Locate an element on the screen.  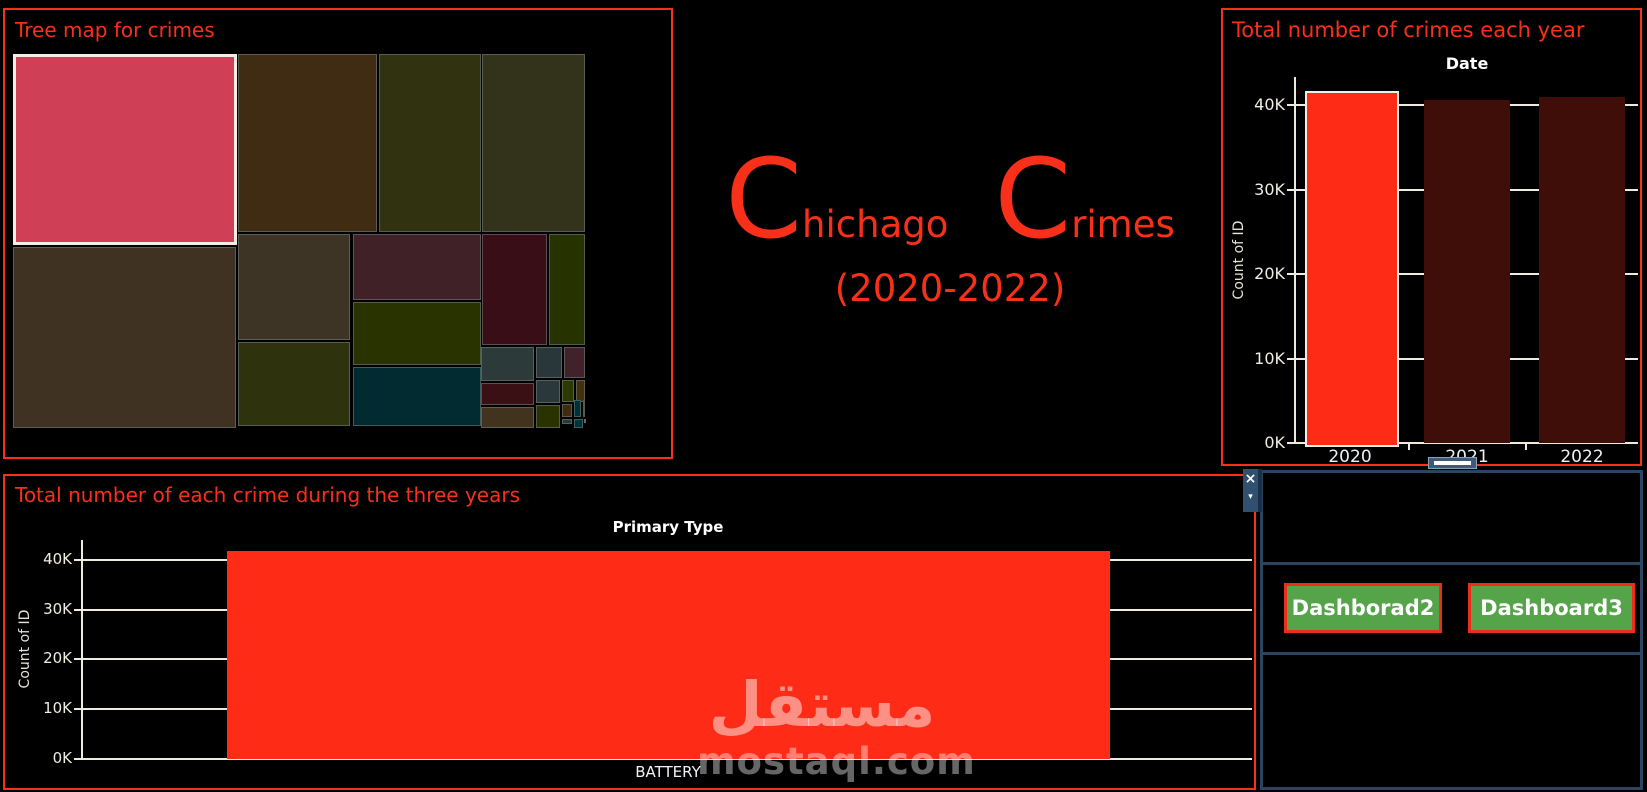
chevron-down-icon: ▾ is located at coordinates (1250, 497).